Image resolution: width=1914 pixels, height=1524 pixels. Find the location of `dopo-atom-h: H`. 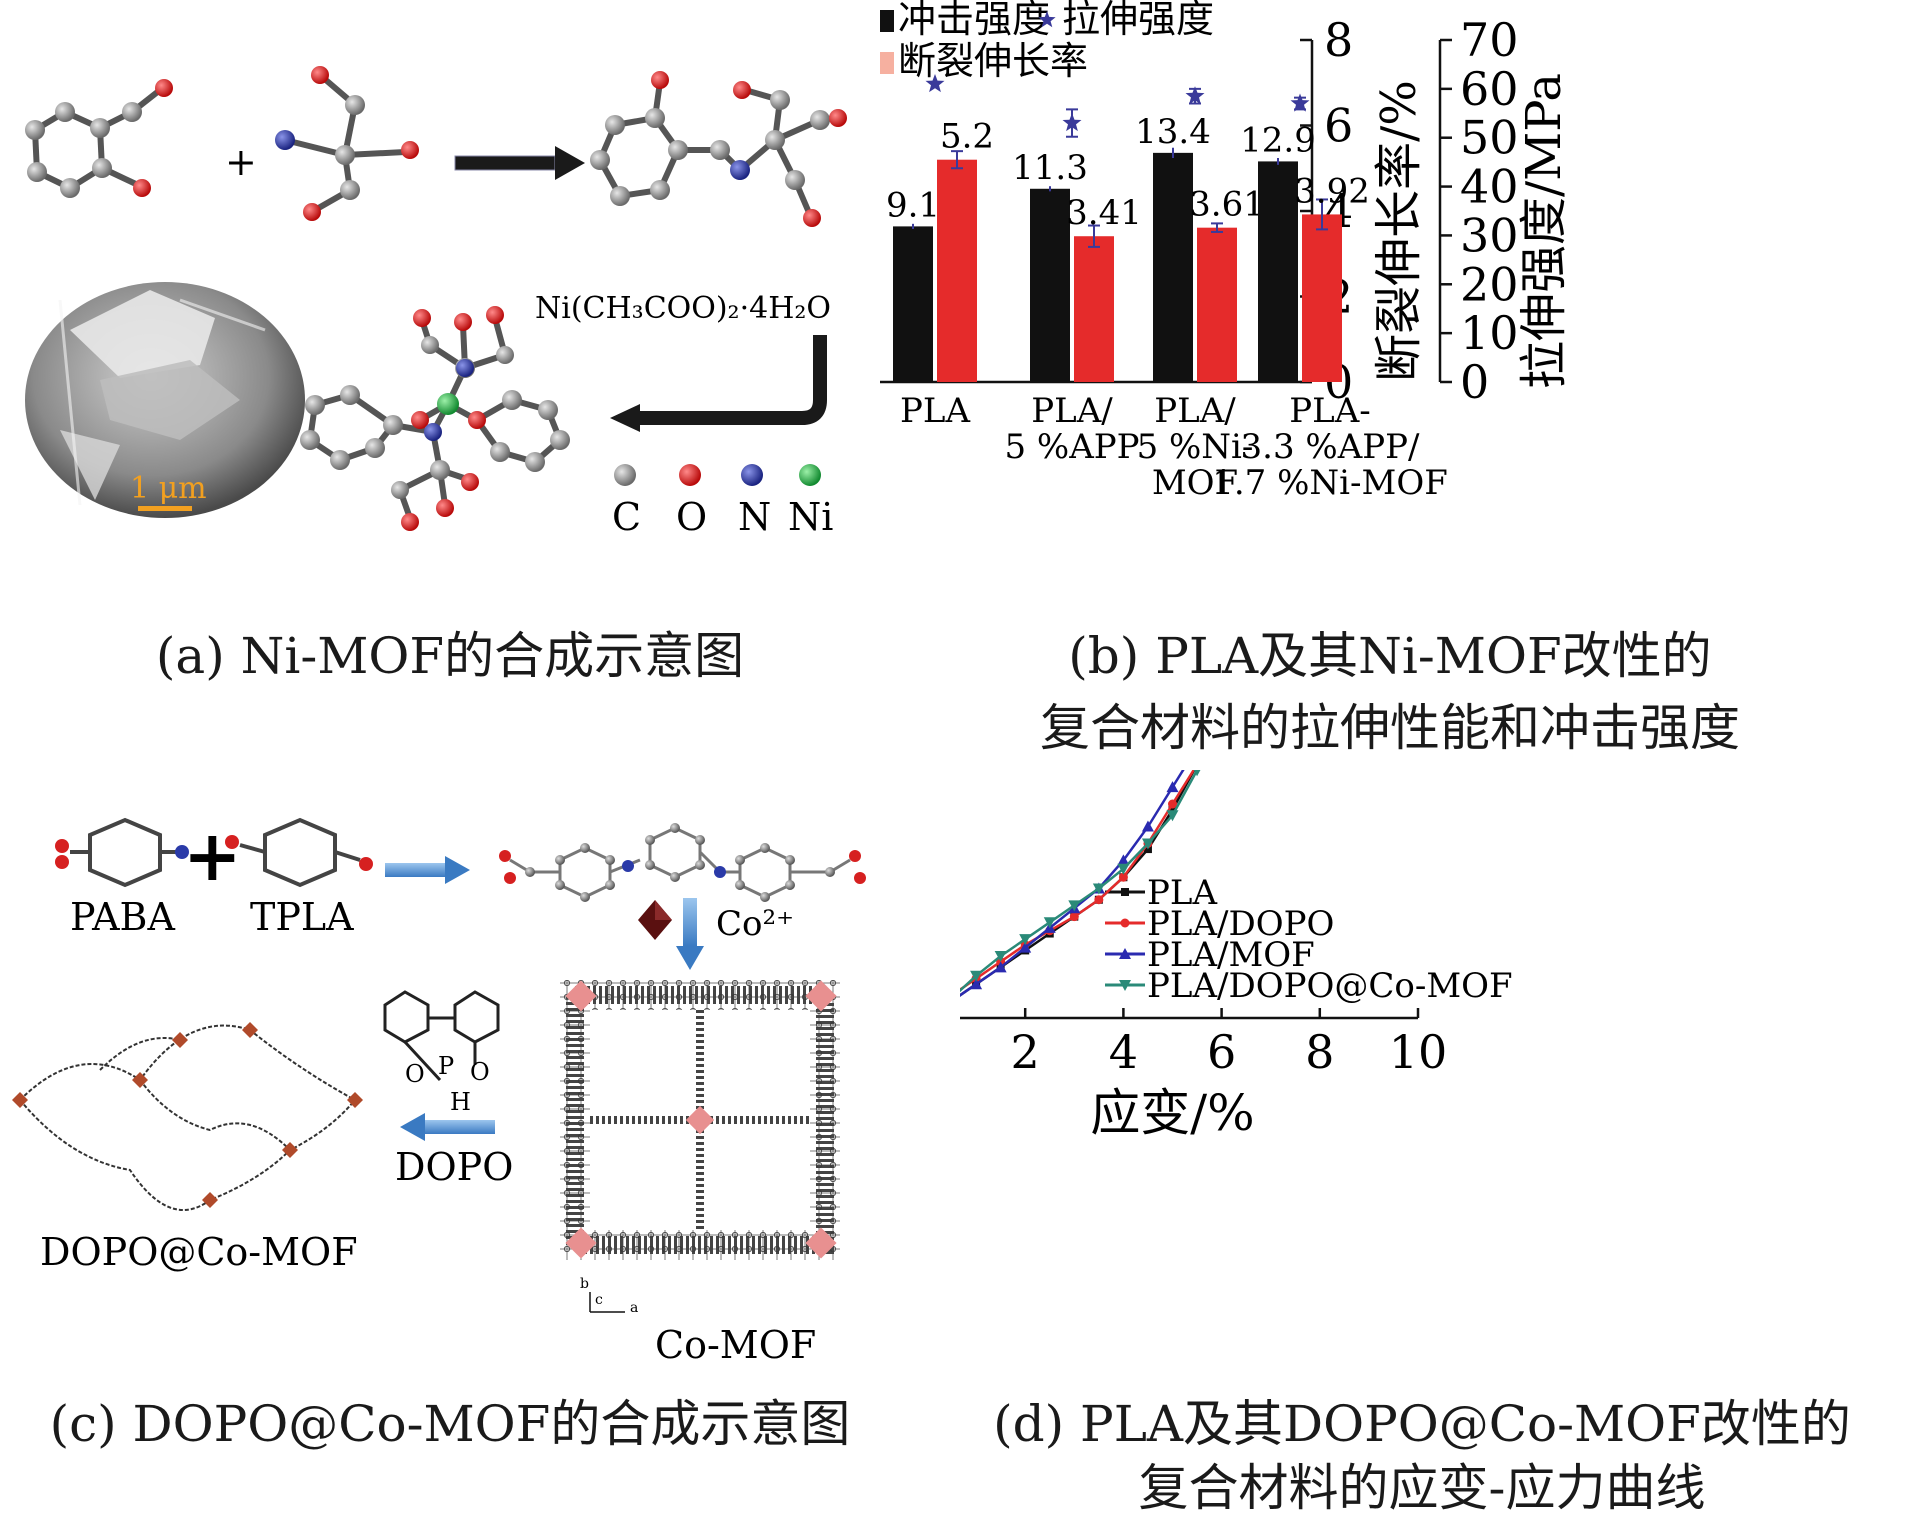

dopo-atom-h: H is located at coordinates (460, 1102).